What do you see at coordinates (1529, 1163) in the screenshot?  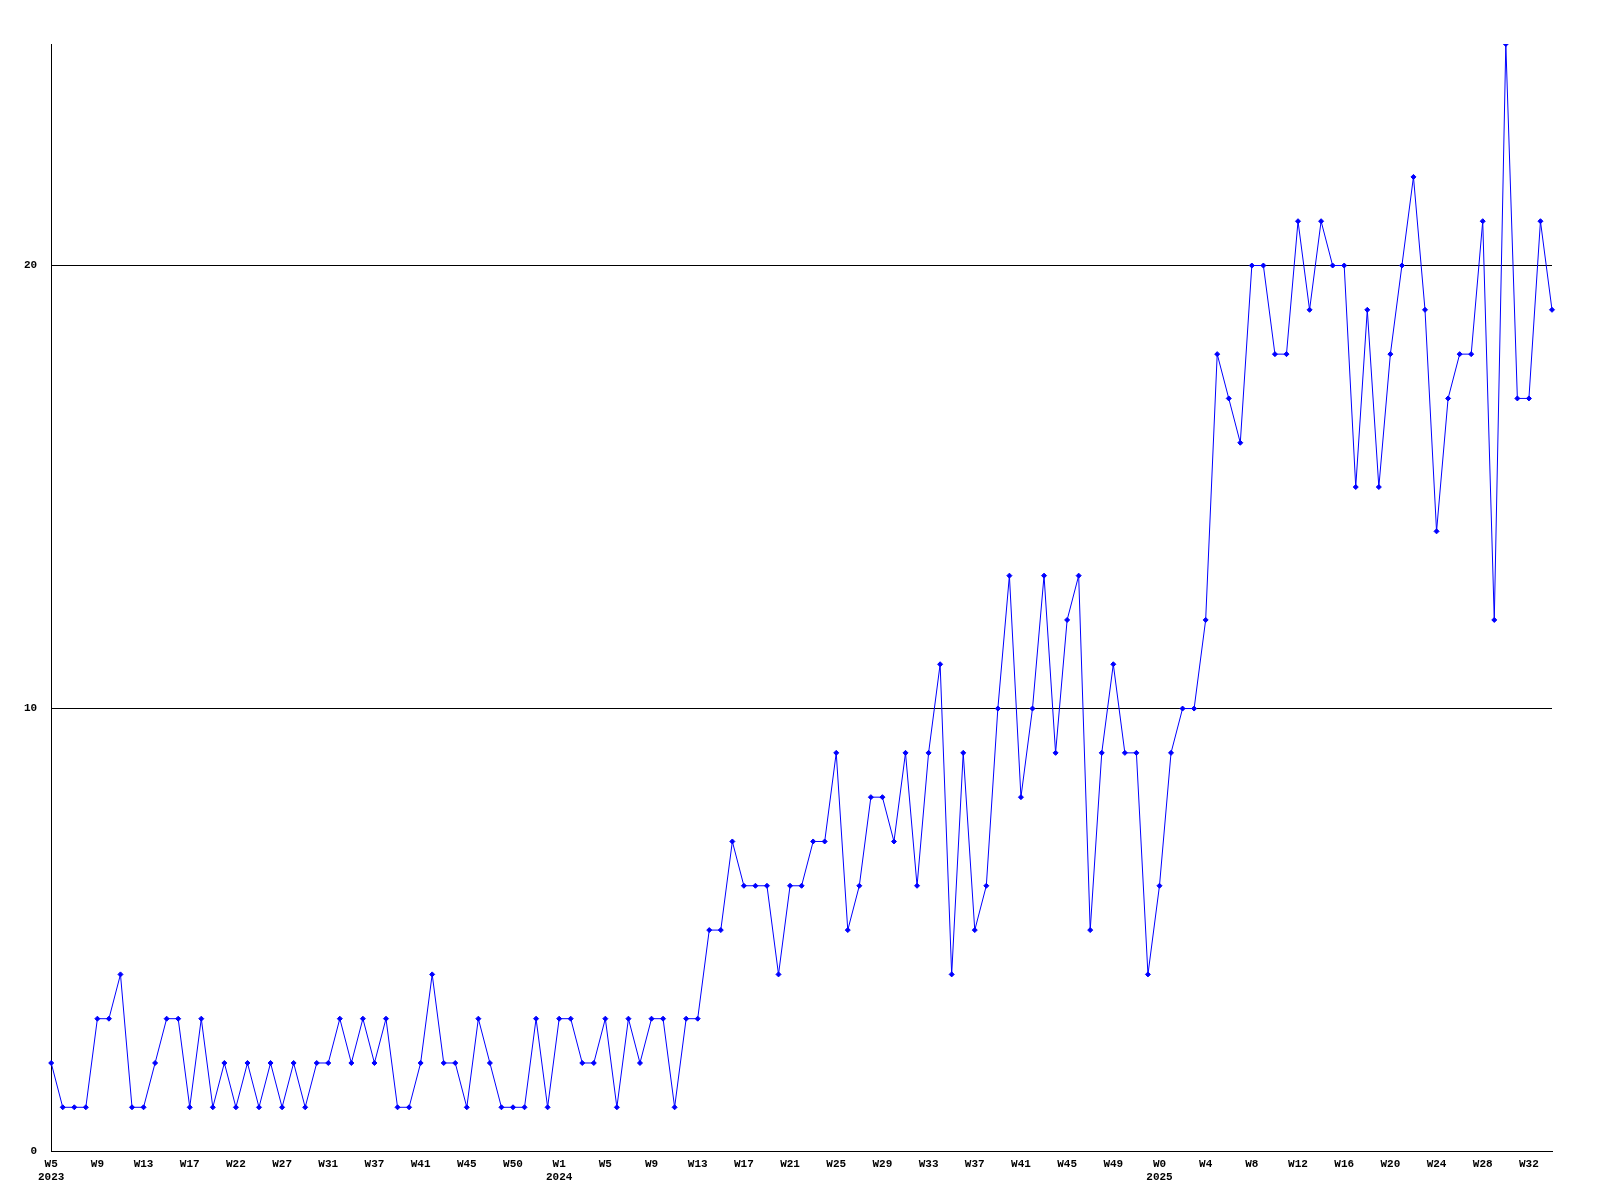 I see `x-tick-label: W32` at bounding box center [1529, 1163].